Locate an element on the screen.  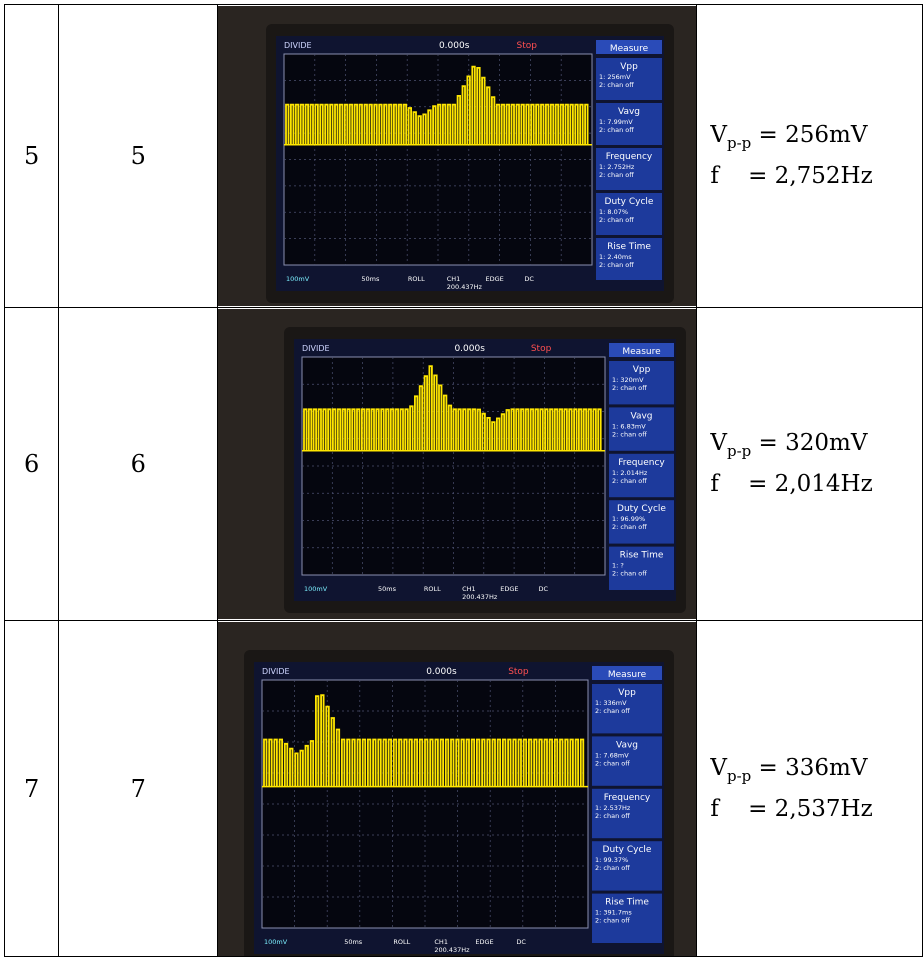
measure-slot-value: 1: 391.7ms is located at coordinates (613, 912).